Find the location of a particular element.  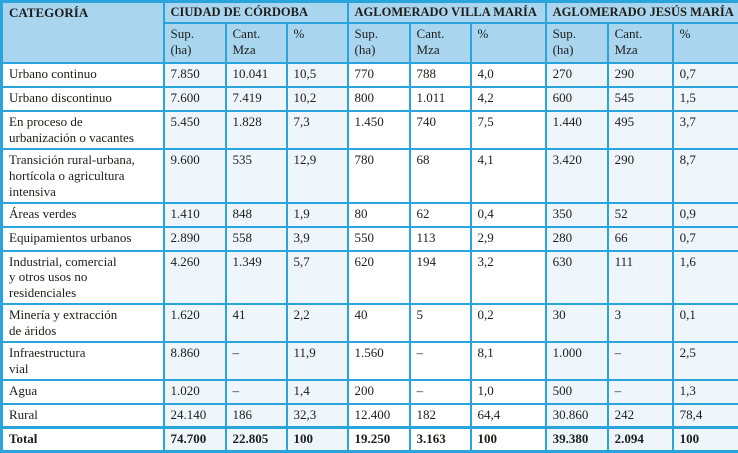

data-cell: 186 is located at coordinates (256, 416).